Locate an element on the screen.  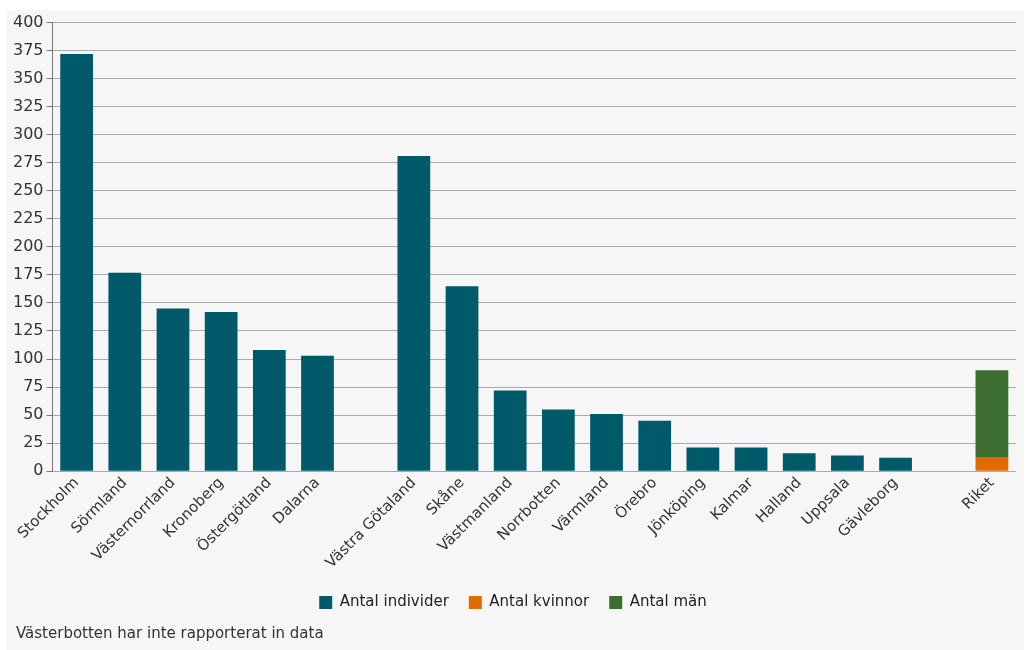
legend-label: Antal individer is located at coordinates (394, 601).